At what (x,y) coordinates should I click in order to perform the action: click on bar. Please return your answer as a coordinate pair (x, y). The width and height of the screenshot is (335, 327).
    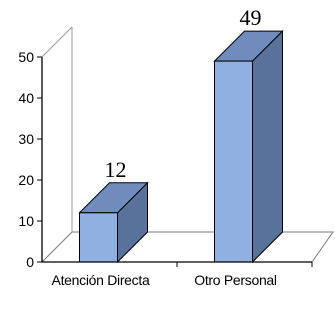
    Looking at the image, I should click on (113, 222).